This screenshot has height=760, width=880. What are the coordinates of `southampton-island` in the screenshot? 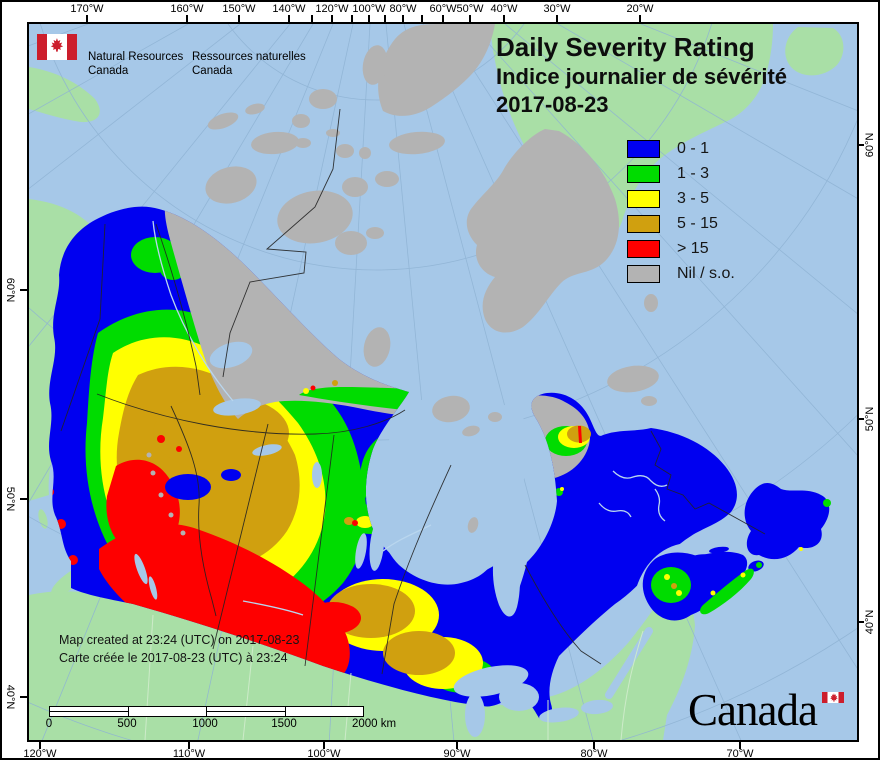 It's located at (451, 409).